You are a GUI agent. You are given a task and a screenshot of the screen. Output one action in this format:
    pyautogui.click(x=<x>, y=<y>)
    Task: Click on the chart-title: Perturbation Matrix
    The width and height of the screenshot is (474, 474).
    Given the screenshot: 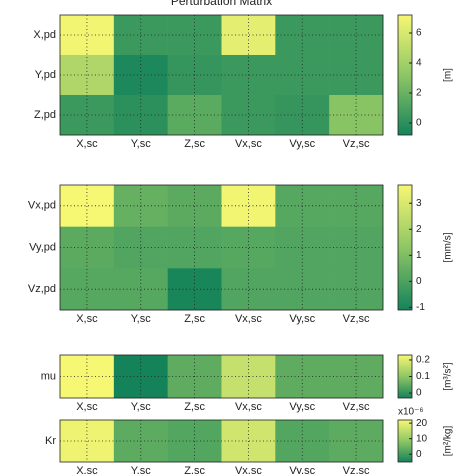 What is the action you would take?
    pyautogui.click(x=221, y=4)
    